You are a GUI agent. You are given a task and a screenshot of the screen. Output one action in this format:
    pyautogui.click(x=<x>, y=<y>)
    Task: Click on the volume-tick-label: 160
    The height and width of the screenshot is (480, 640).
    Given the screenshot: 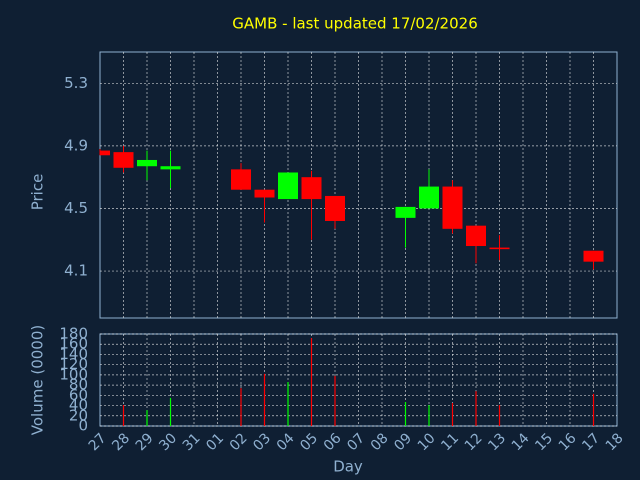 What is the action you would take?
    pyautogui.click(x=73, y=344)
    